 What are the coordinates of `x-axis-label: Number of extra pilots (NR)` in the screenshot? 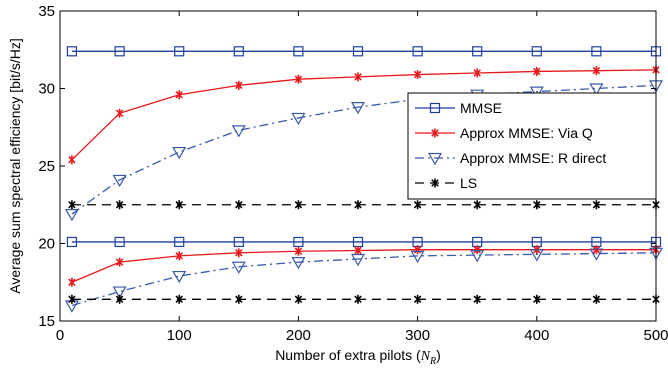 It's located at (358, 357).